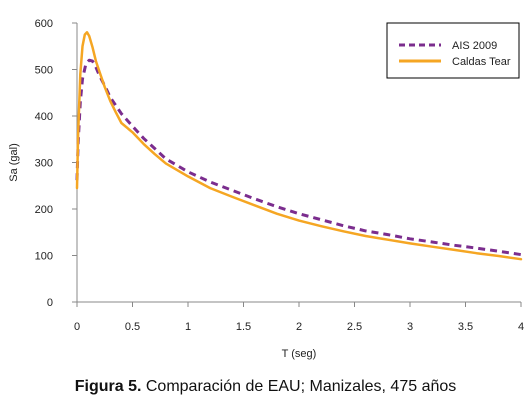 This screenshot has height=407, width=531. Describe the element at coordinates (44, 164) in the screenshot. I see `y-tick-label: 300` at that location.